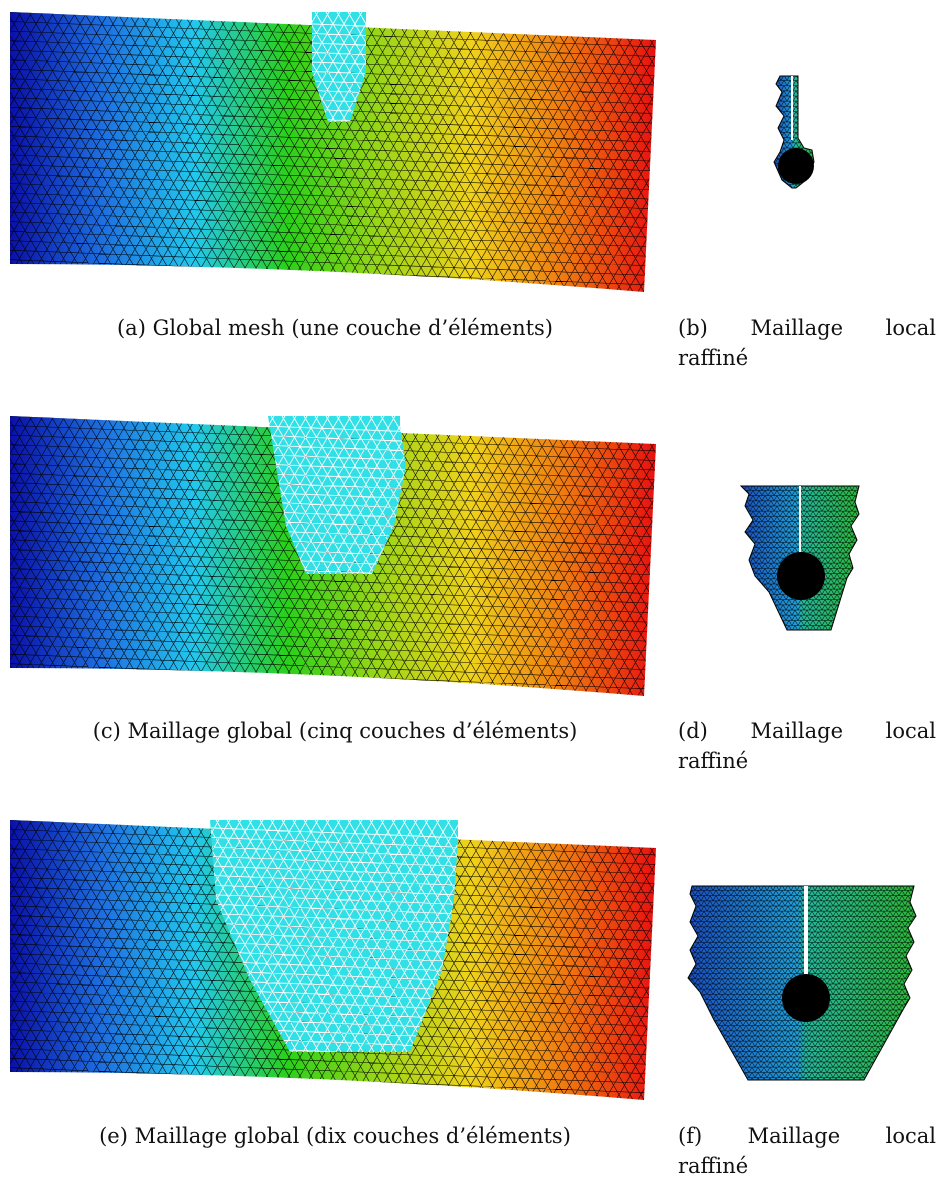  Describe the element at coordinates (807, 1151) in the screenshot. I see `caption-f: (f) Maillage local raffiné` at that location.